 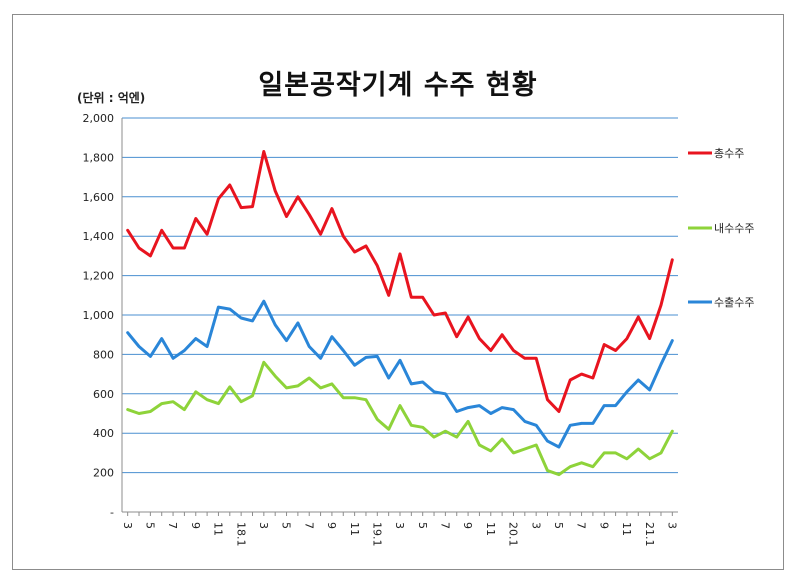 What do you see at coordinates (111, 98) in the screenshot?
I see `unit-label: (단위 : 억엔)` at bounding box center [111, 98].